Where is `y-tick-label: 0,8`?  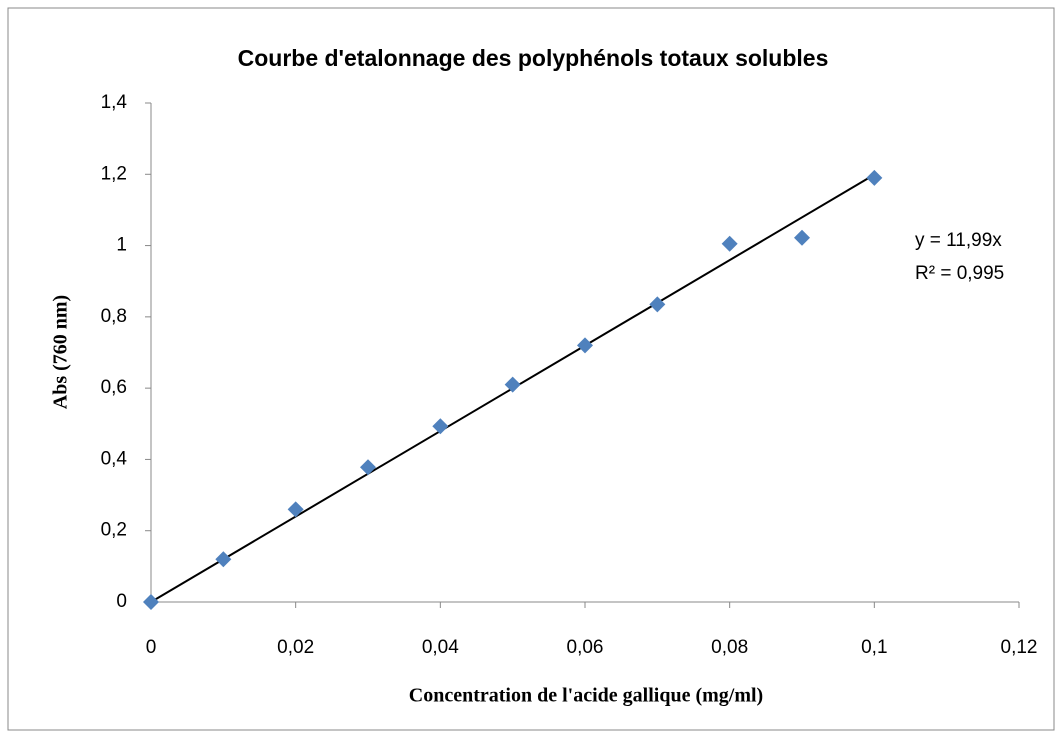 y-tick-label: 0,8 is located at coordinates (114, 316).